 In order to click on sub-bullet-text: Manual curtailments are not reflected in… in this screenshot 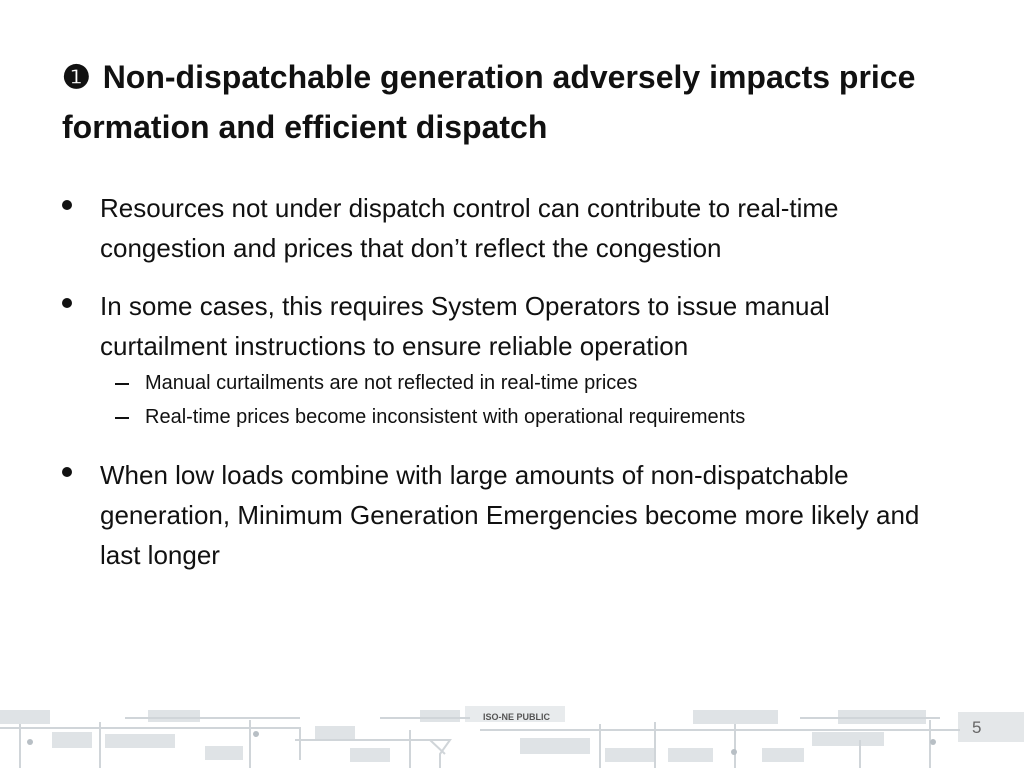, I will do `click(391, 383)`.